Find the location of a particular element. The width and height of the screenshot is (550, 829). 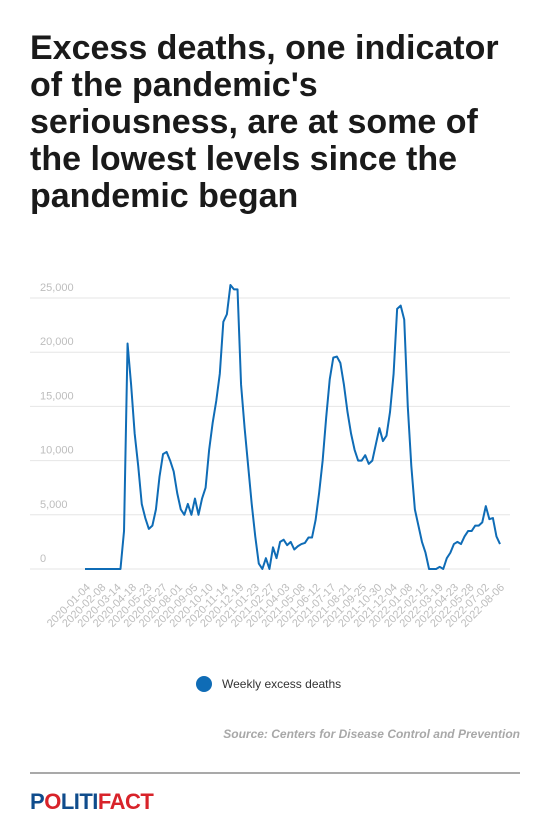

y-tick-label: 15,000 is located at coordinates (57, 396).